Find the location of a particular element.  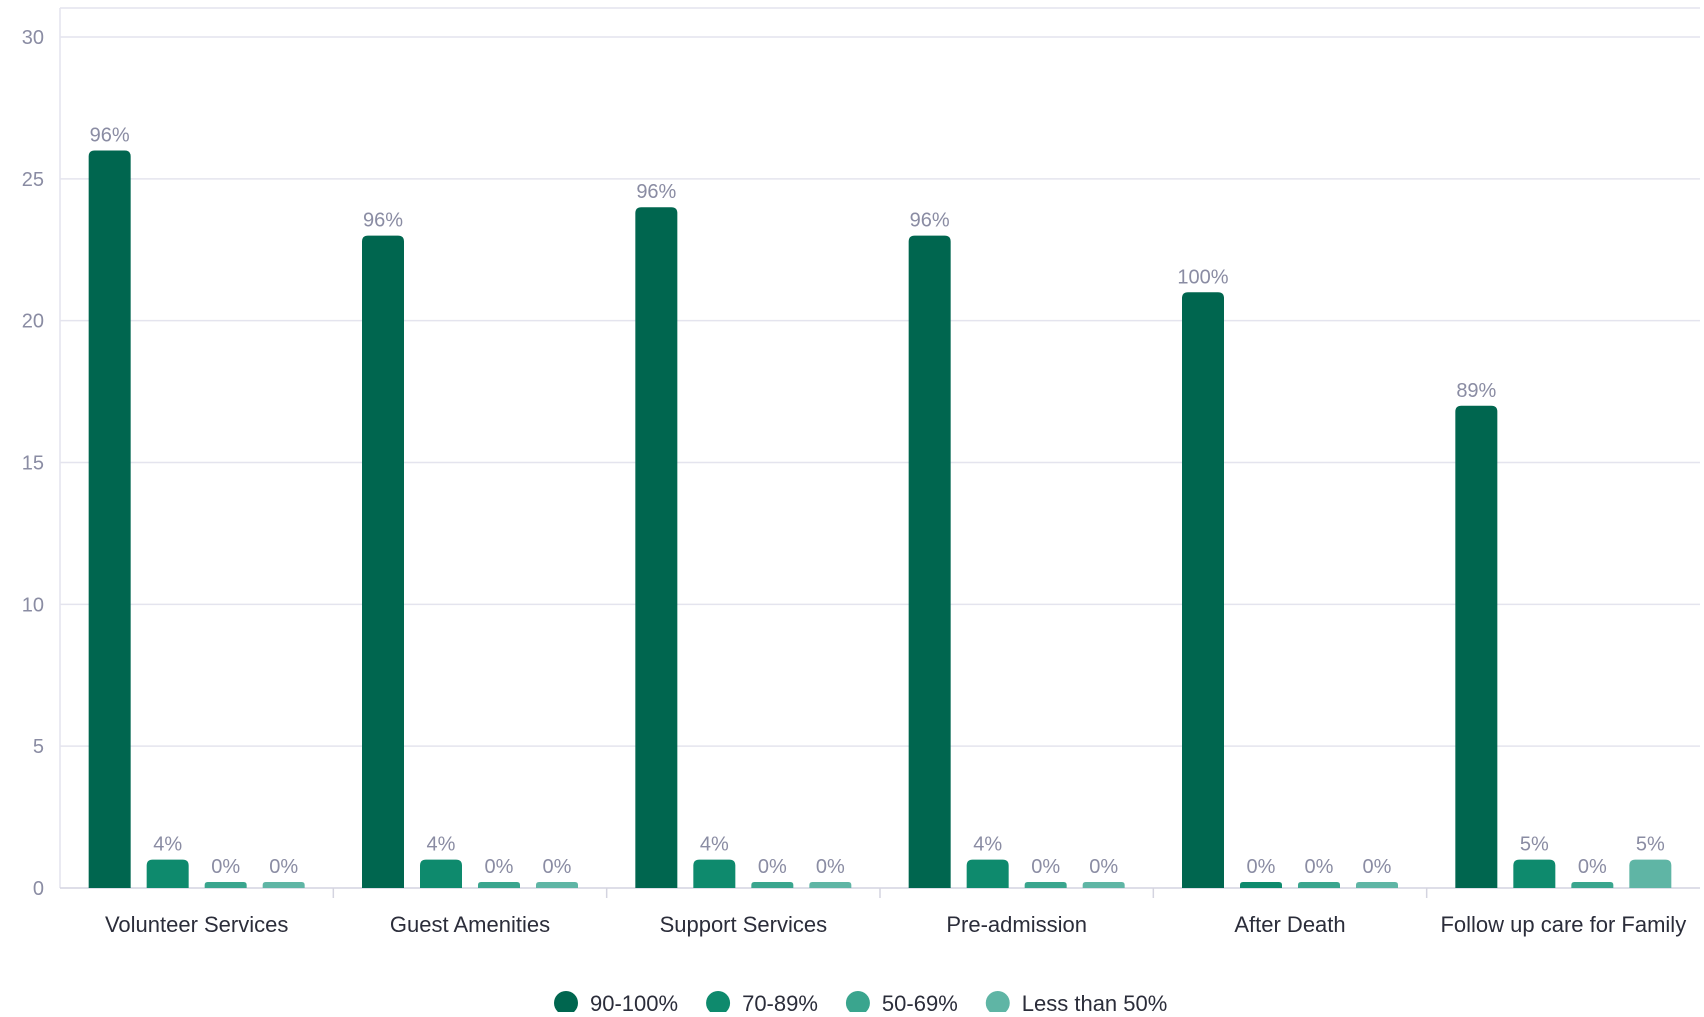

y-tick-label: 0 is located at coordinates (38, 889).